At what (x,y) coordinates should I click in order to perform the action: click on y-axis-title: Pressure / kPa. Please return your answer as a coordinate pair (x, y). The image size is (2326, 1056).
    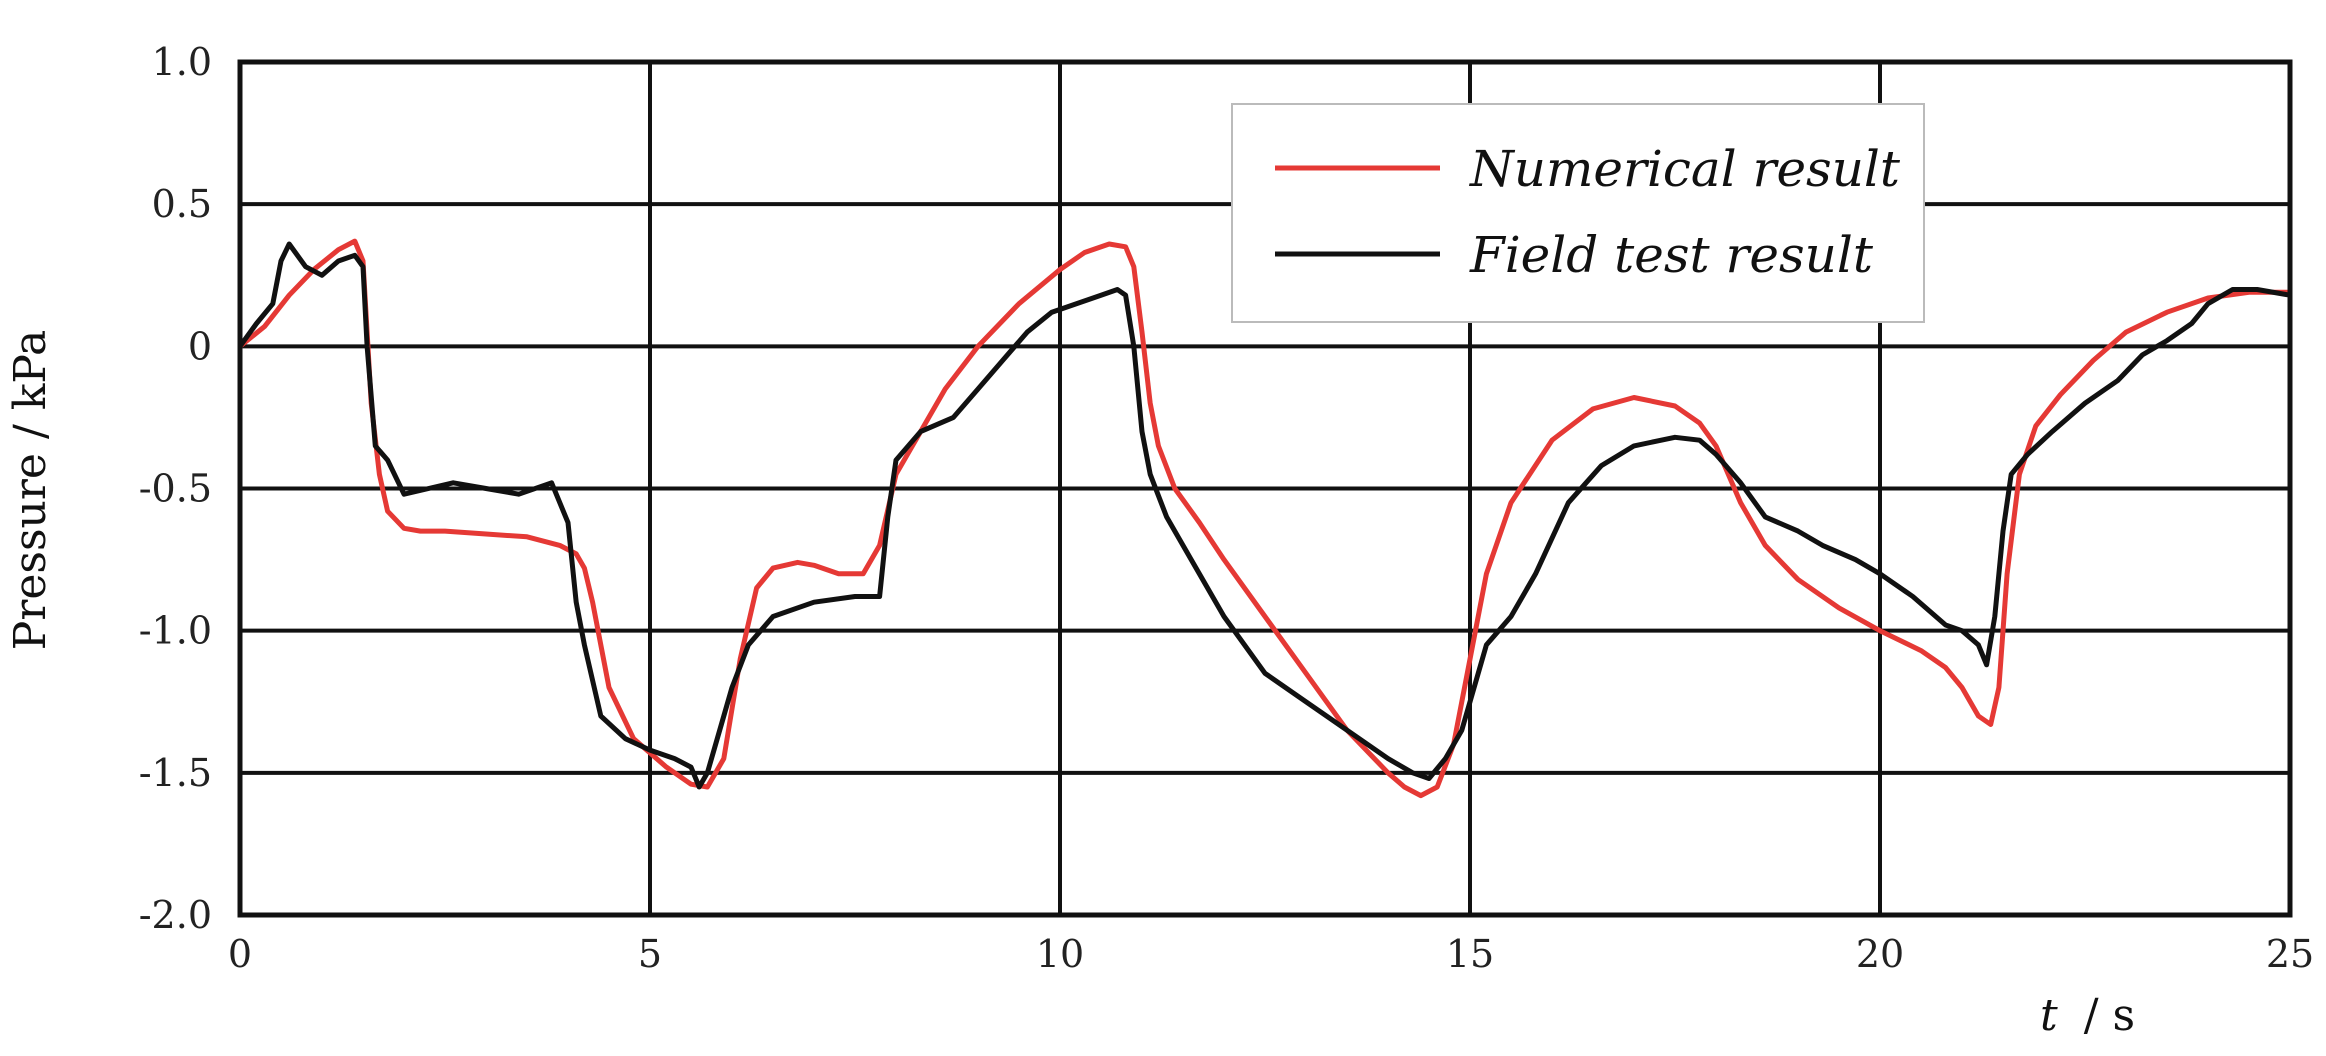
    Looking at the image, I should click on (30, 490).